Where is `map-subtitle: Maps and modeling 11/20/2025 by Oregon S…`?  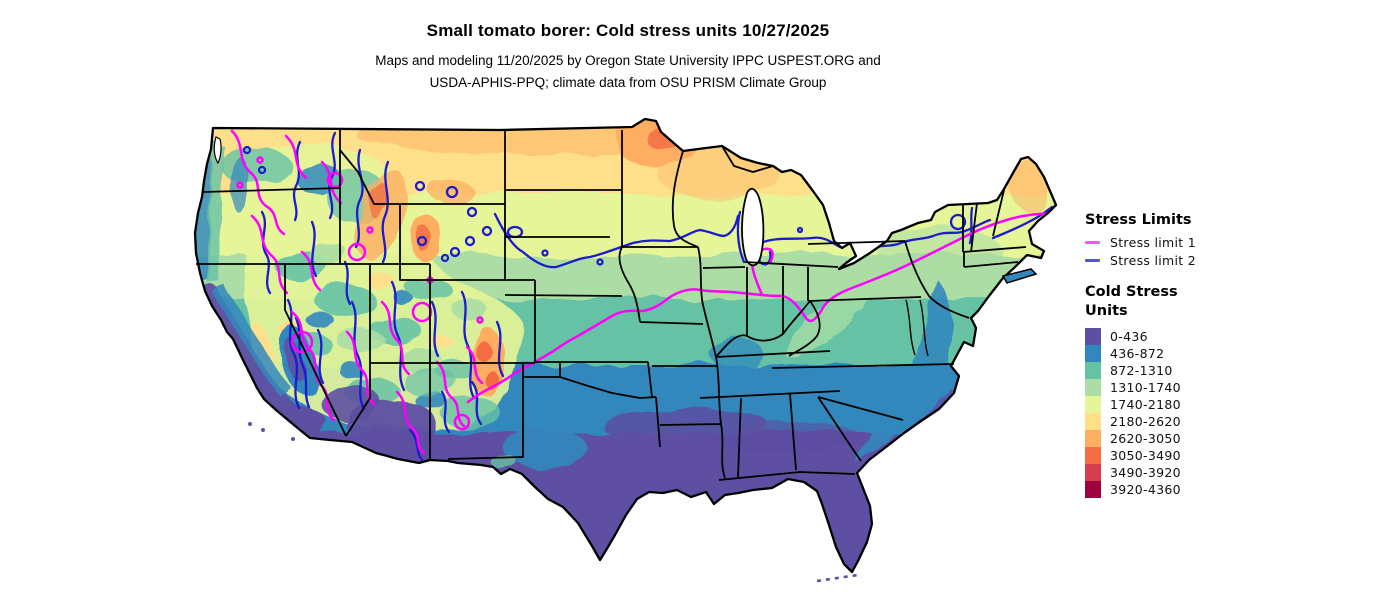 map-subtitle: Maps and modeling 11/20/2025 by Oregon S… is located at coordinates (628, 72).